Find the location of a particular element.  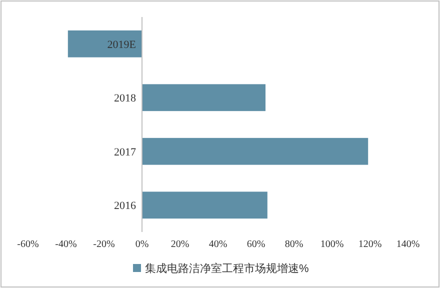

x-tick-label: 0% is located at coordinates (142, 244).